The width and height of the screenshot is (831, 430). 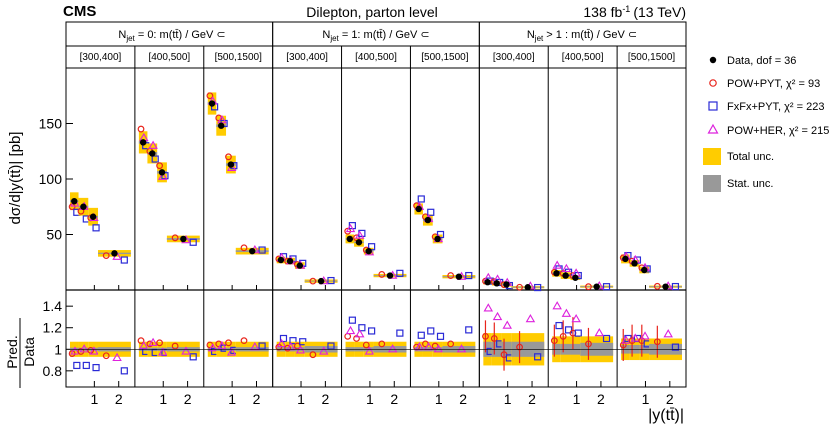 I want to click on legend-marker-data, so click(x=713, y=60).